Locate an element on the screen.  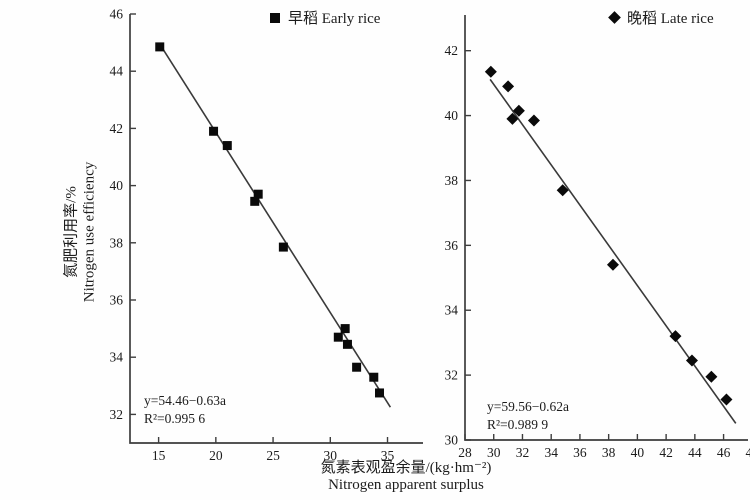
x-tick-label: 38 is located at coordinates (609, 452).